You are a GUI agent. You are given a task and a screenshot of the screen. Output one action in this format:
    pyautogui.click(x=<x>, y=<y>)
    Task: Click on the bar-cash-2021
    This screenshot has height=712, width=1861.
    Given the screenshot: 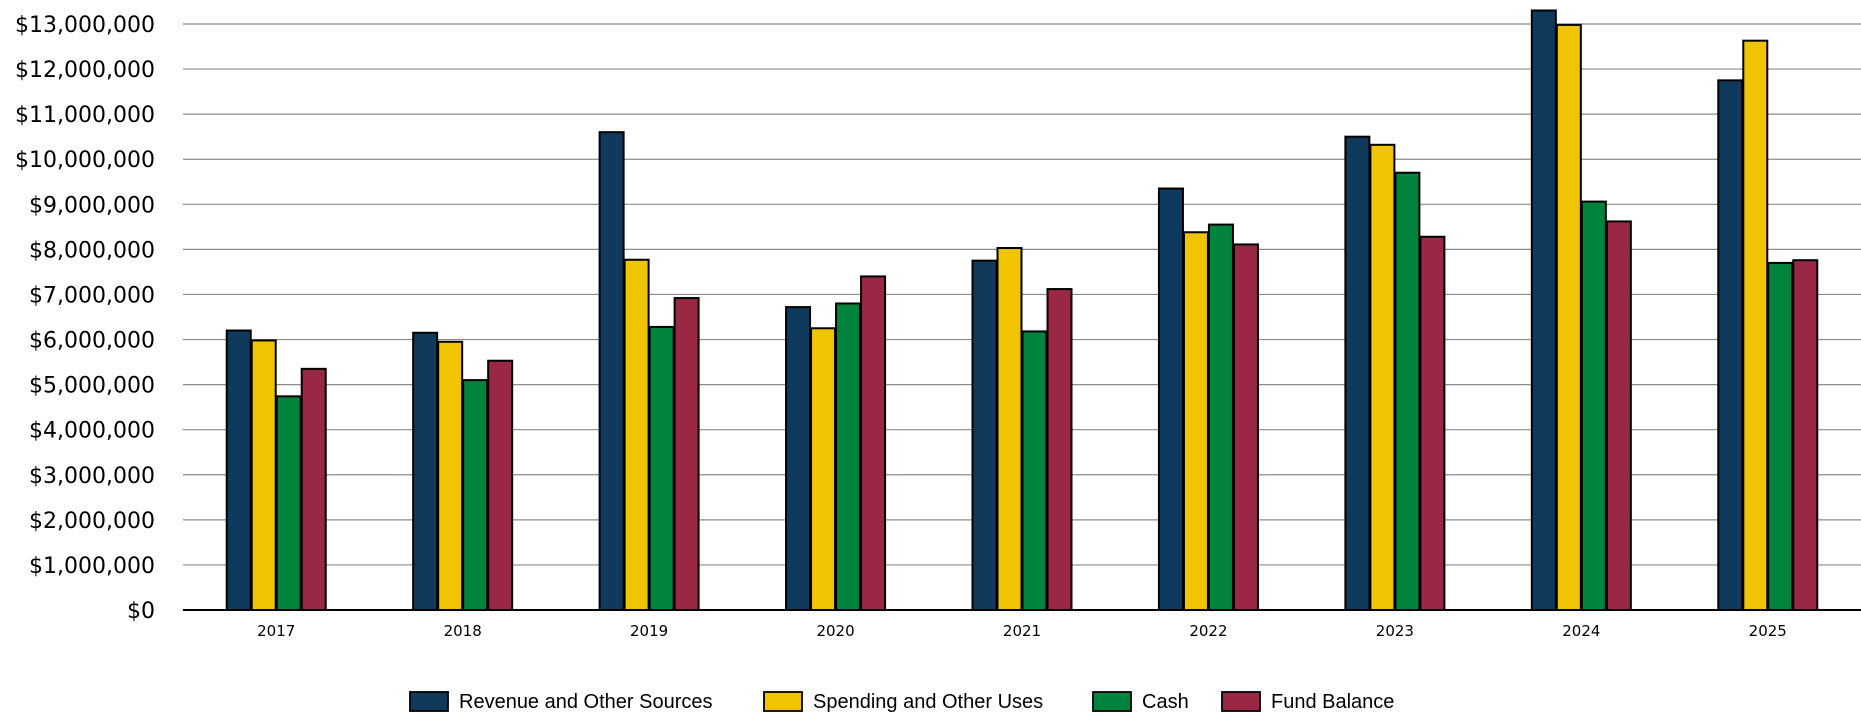 What is the action you would take?
    pyautogui.click(x=1035, y=470)
    